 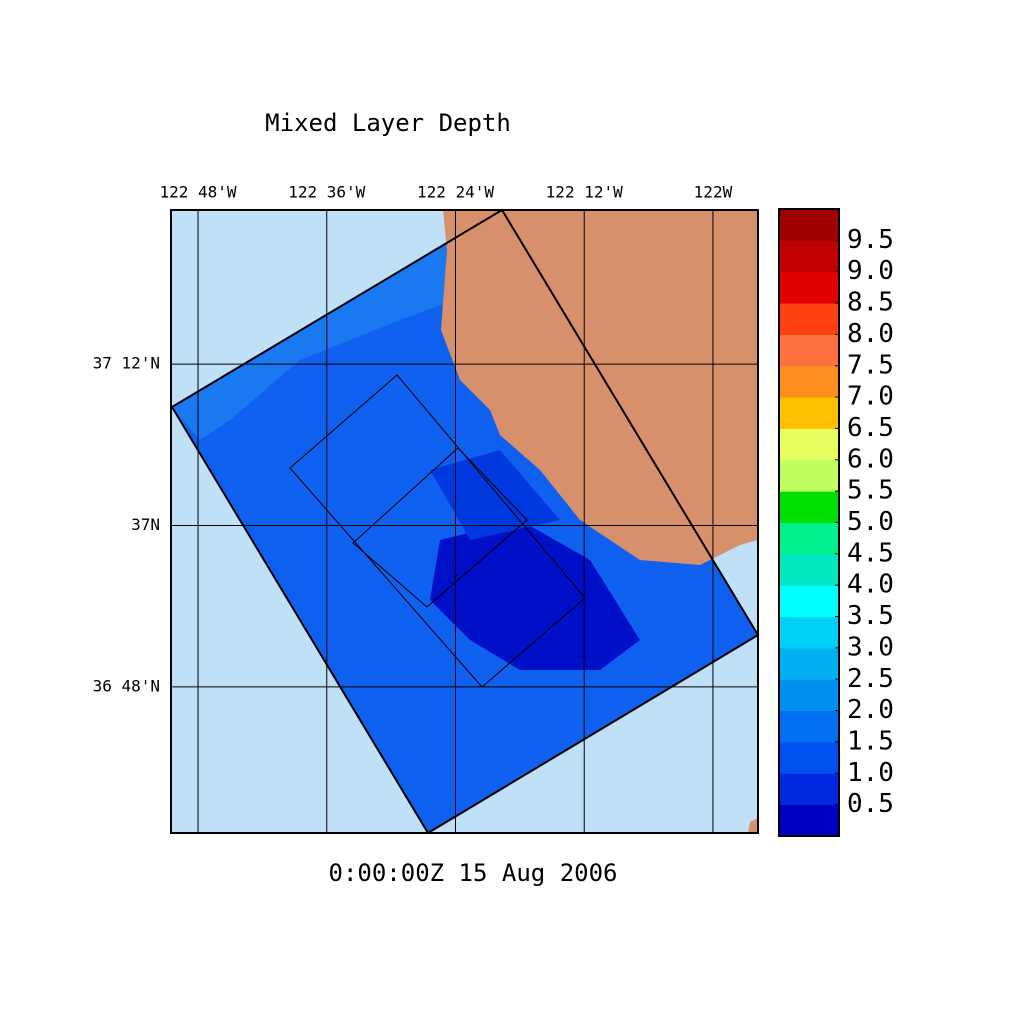 I want to click on lon-tick-label: 122 48'W, so click(x=198, y=192).